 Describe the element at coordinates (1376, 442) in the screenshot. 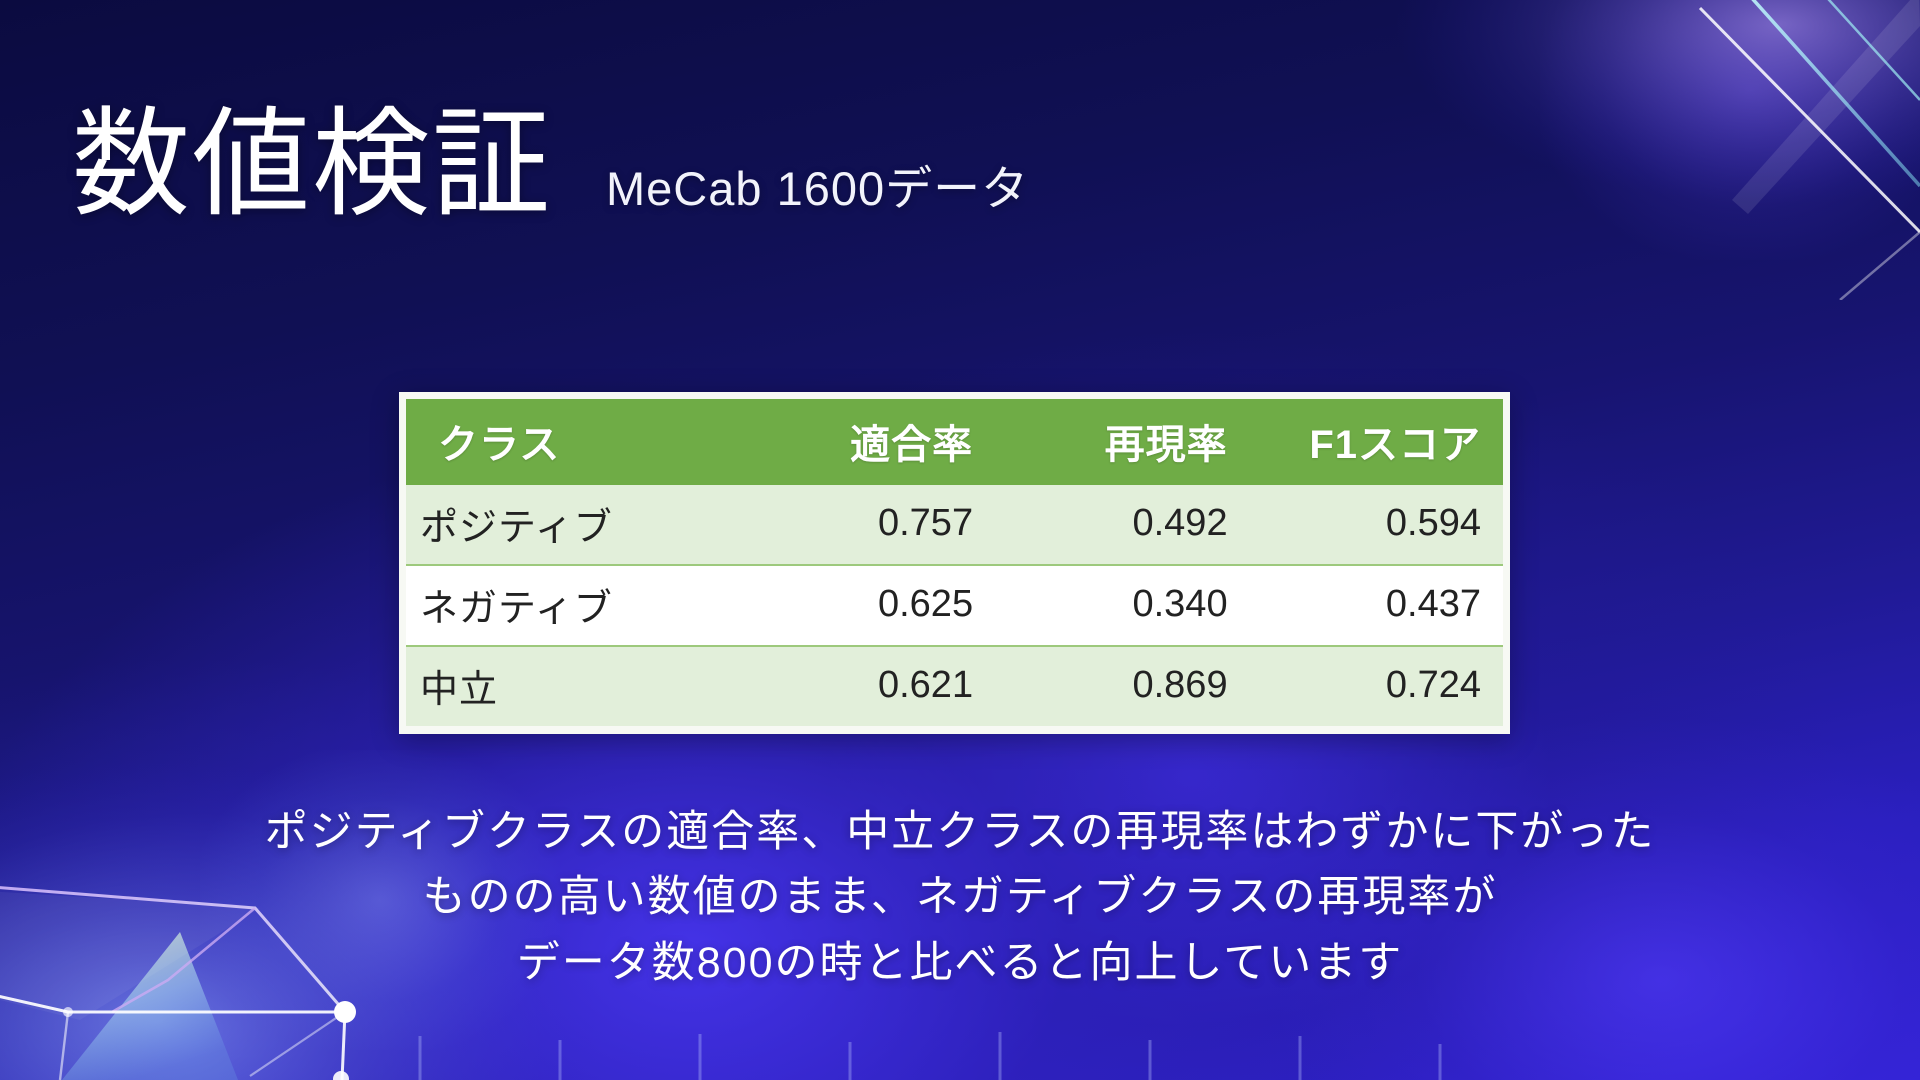

I see `column-header-f1: F1スコア` at that location.